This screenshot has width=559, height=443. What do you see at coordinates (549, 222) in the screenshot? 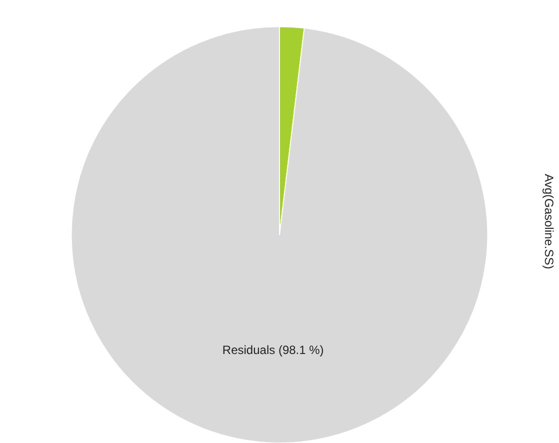
I see `text: Avg(Gasoline.SS)` at bounding box center [549, 222].